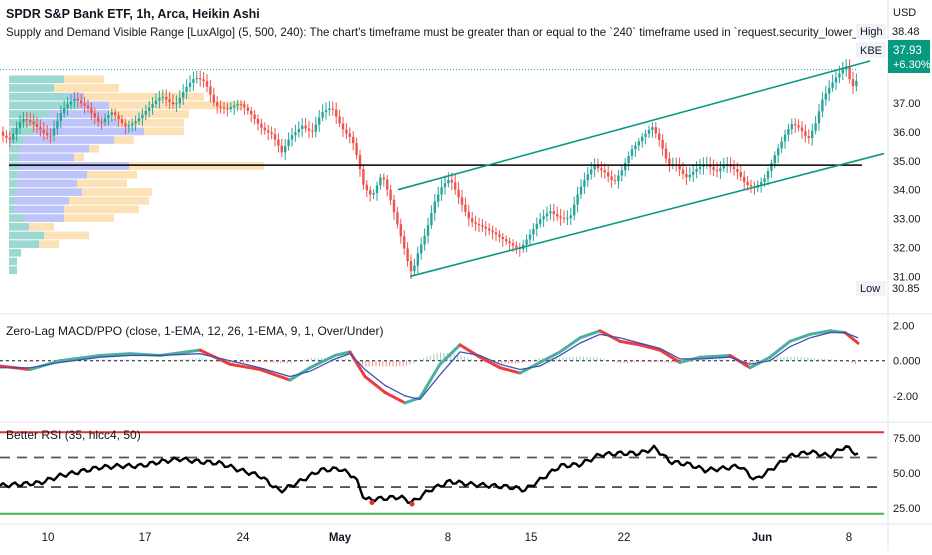 Image resolution: width=932 pixels, height=555 pixels. What do you see at coordinates (907, 509) in the screenshot?
I see `rsi-tick-label: 25.00` at bounding box center [907, 509].